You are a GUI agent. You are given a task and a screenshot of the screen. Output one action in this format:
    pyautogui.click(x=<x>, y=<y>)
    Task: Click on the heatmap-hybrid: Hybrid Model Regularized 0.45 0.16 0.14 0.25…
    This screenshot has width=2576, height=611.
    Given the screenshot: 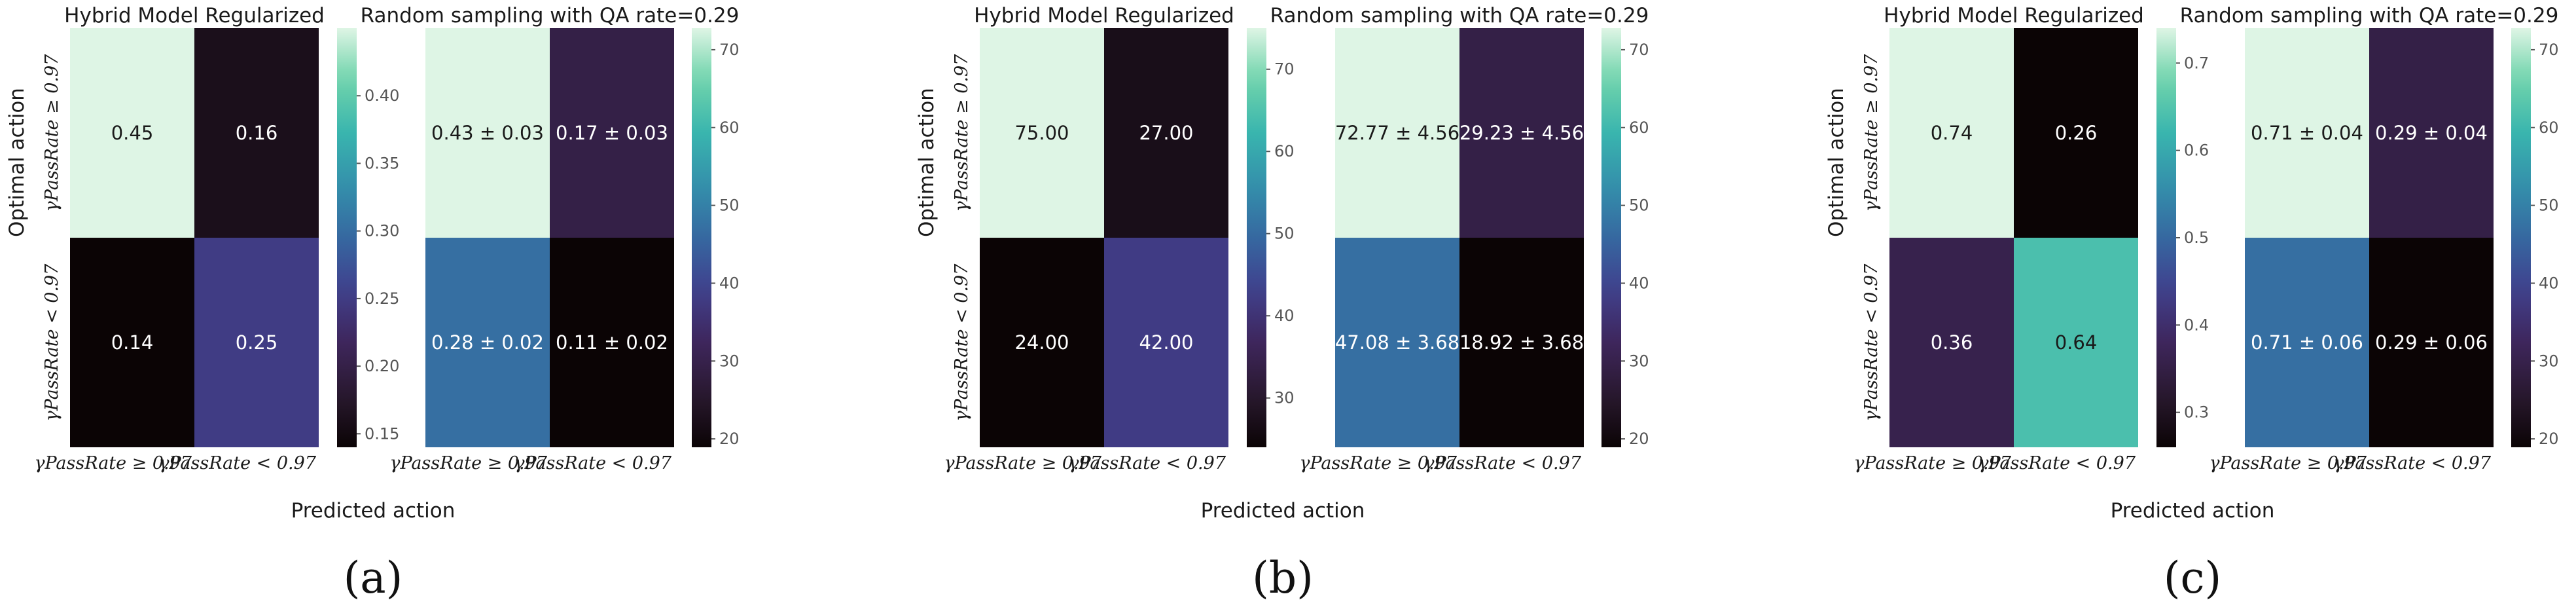 What is the action you would take?
    pyautogui.click(x=216, y=238)
    